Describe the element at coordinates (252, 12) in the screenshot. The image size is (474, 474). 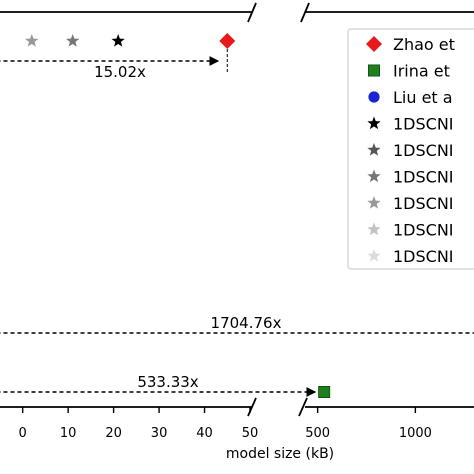
I see `top-break-mark-left` at that location.